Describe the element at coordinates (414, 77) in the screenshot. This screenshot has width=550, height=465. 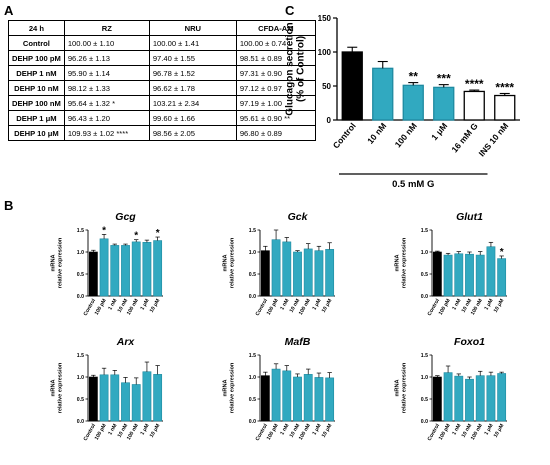
I see `significance-marker: **` at that location.